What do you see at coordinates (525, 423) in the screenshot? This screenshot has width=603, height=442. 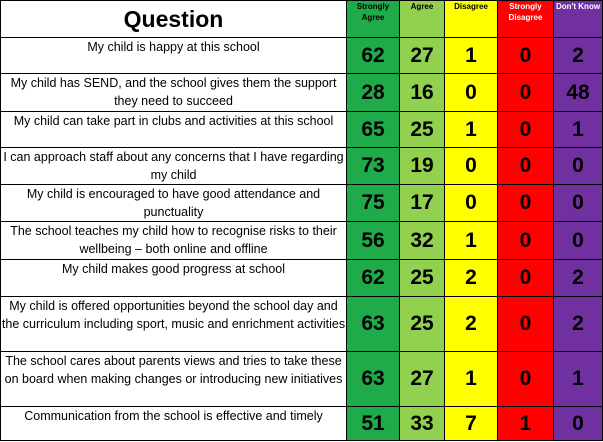 I see `strongly-disagree-value: 1` at bounding box center [525, 423].